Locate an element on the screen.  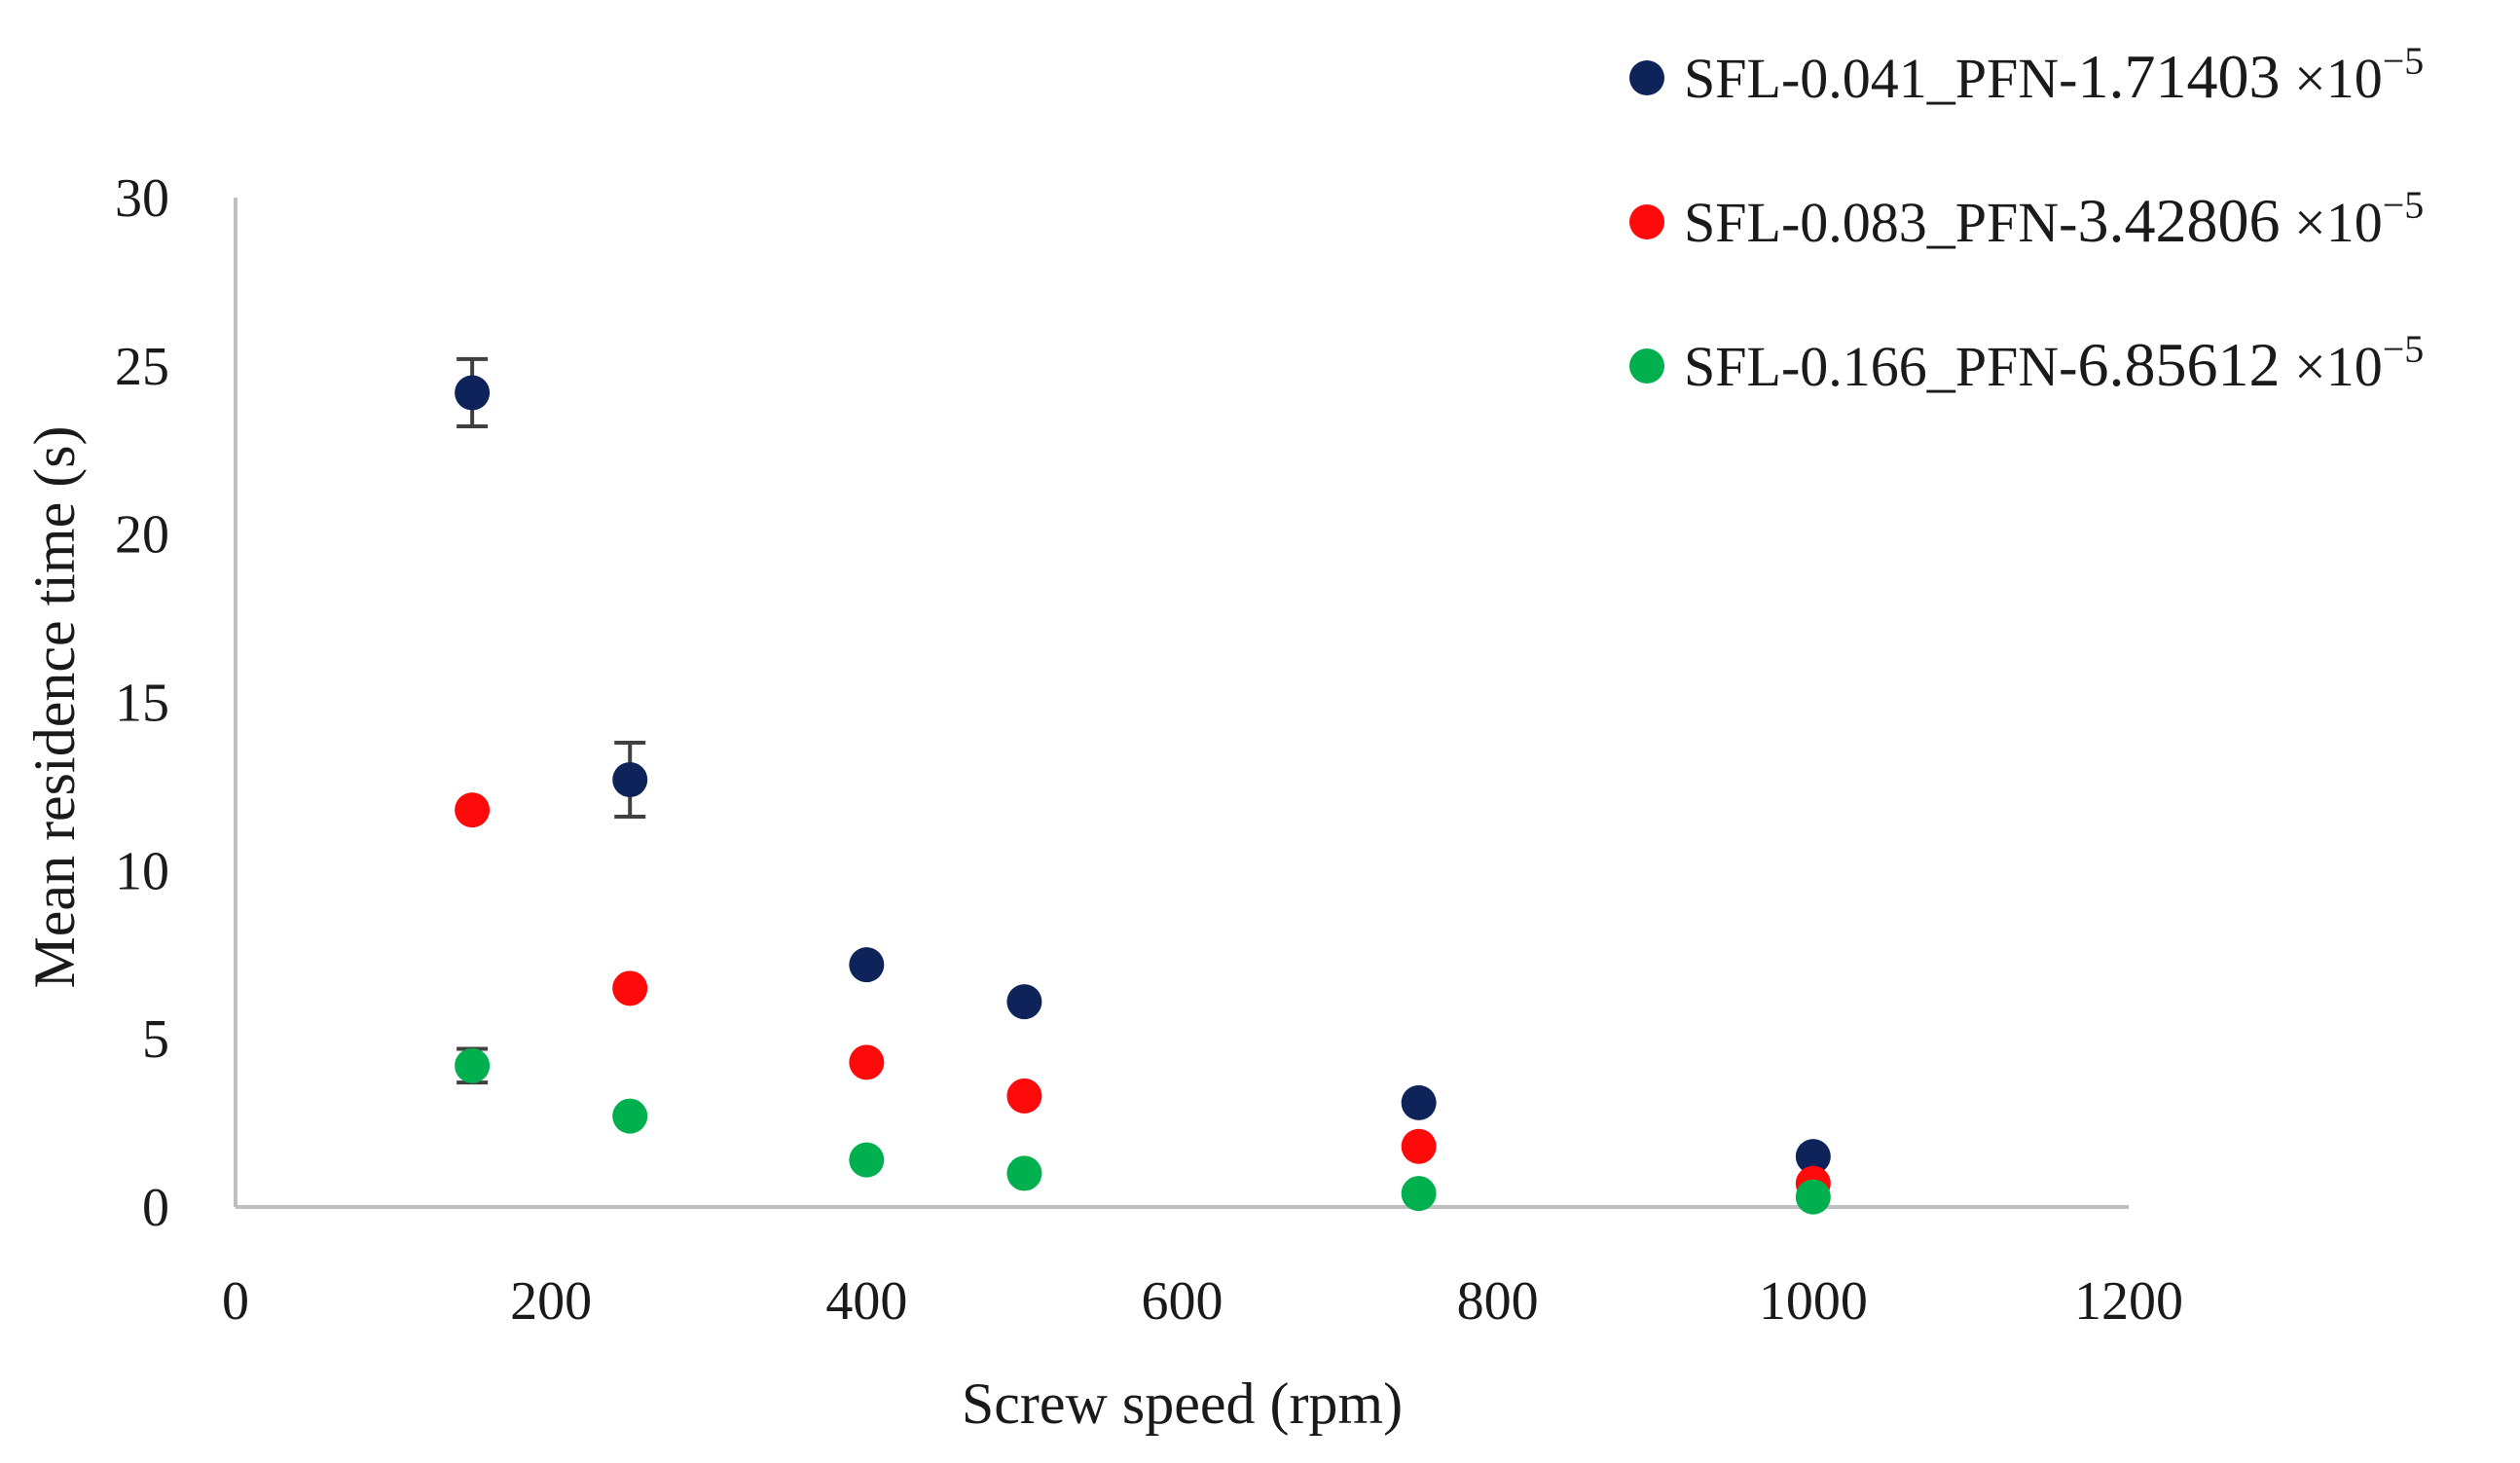
legend-item: SFL-0.166_PFN-6.85612 ×10−5 is located at coordinates (2026, 363).